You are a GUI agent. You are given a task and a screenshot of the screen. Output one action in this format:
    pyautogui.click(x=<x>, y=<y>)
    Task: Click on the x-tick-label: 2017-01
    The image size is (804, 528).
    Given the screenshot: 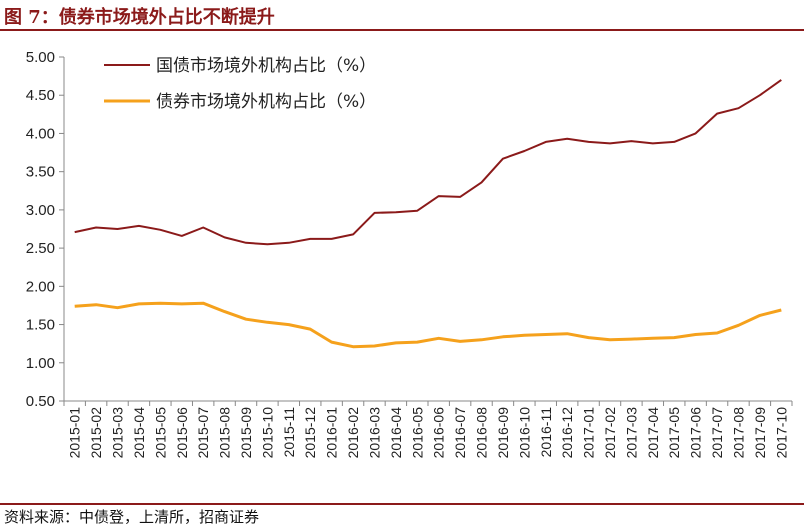 What is the action you would take?
    pyautogui.click(x=589, y=433)
    